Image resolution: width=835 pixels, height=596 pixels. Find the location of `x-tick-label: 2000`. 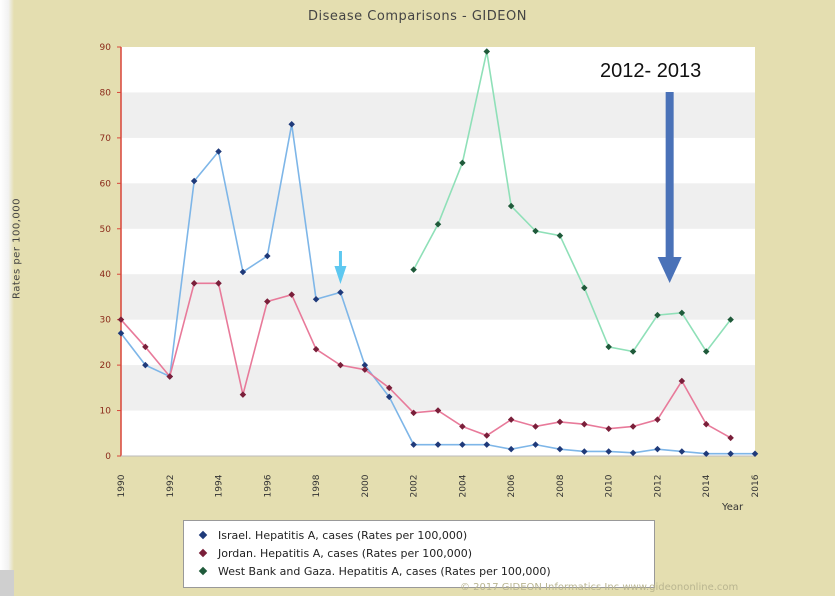

x-tick-label: 2000 is located at coordinates (366, 485).